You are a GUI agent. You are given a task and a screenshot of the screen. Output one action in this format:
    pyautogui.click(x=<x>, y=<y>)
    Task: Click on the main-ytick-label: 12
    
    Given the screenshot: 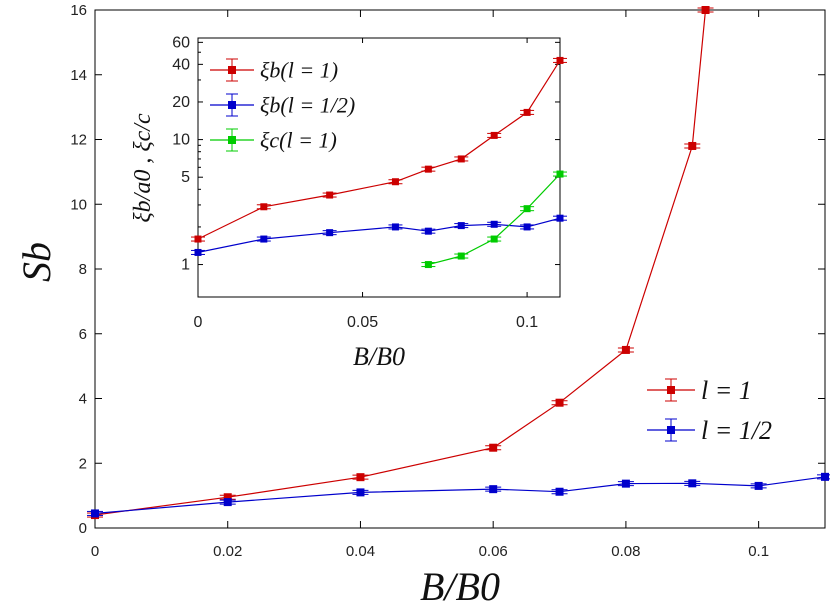 What is the action you would take?
    pyautogui.click(x=78, y=140)
    